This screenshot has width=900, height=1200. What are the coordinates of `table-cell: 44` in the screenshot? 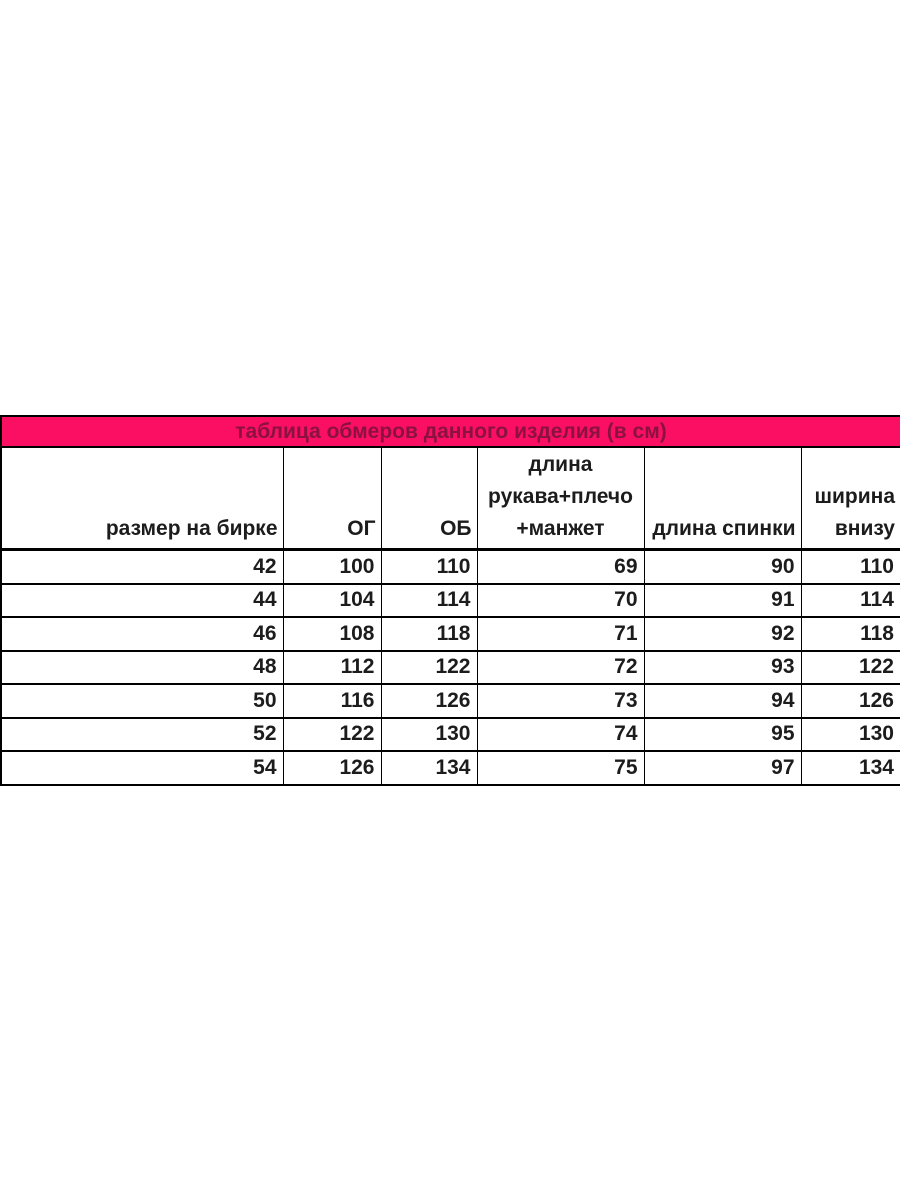 It's located at (142, 600).